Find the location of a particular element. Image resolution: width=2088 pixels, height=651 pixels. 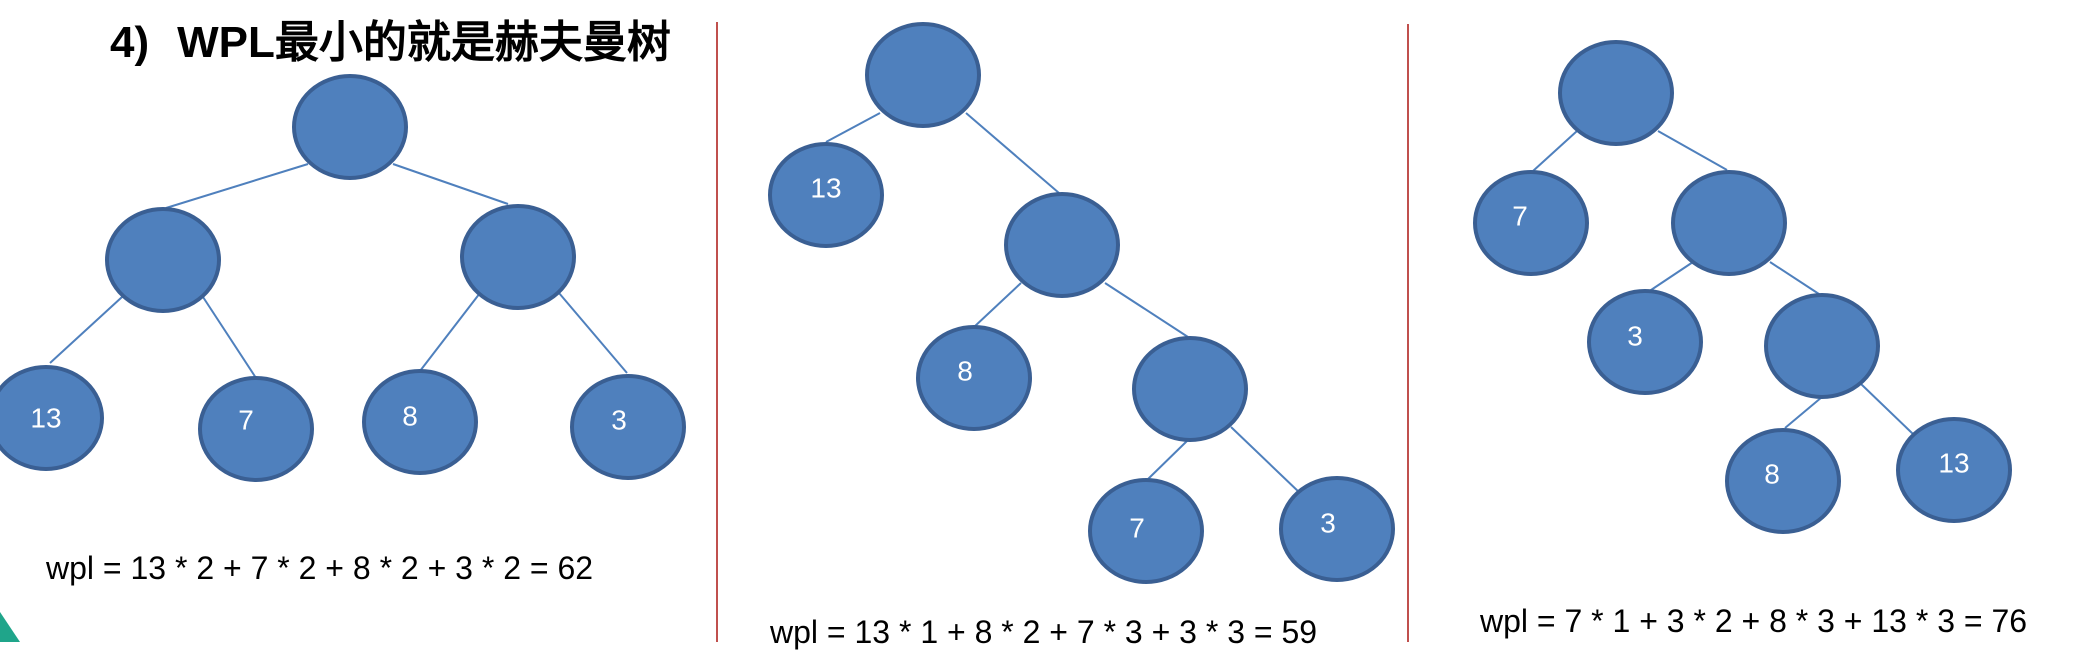

tree-1-leaf-label-3: 8 is located at coordinates (410, 415).